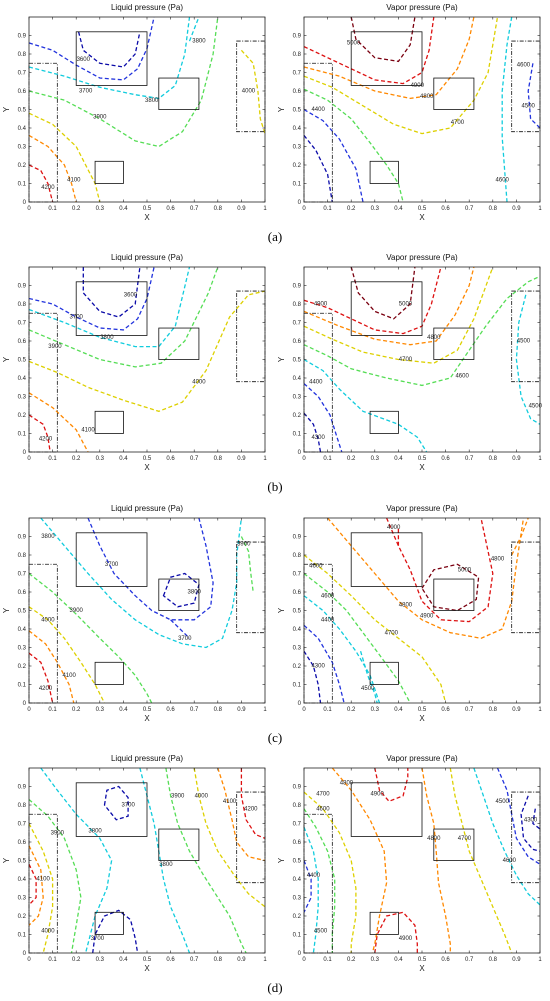 The image size is (550, 1001). What do you see at coordinates (22, 416) in the screenshot?
I see `y-tick-label: 0.2` at bounding box center [22, 416].